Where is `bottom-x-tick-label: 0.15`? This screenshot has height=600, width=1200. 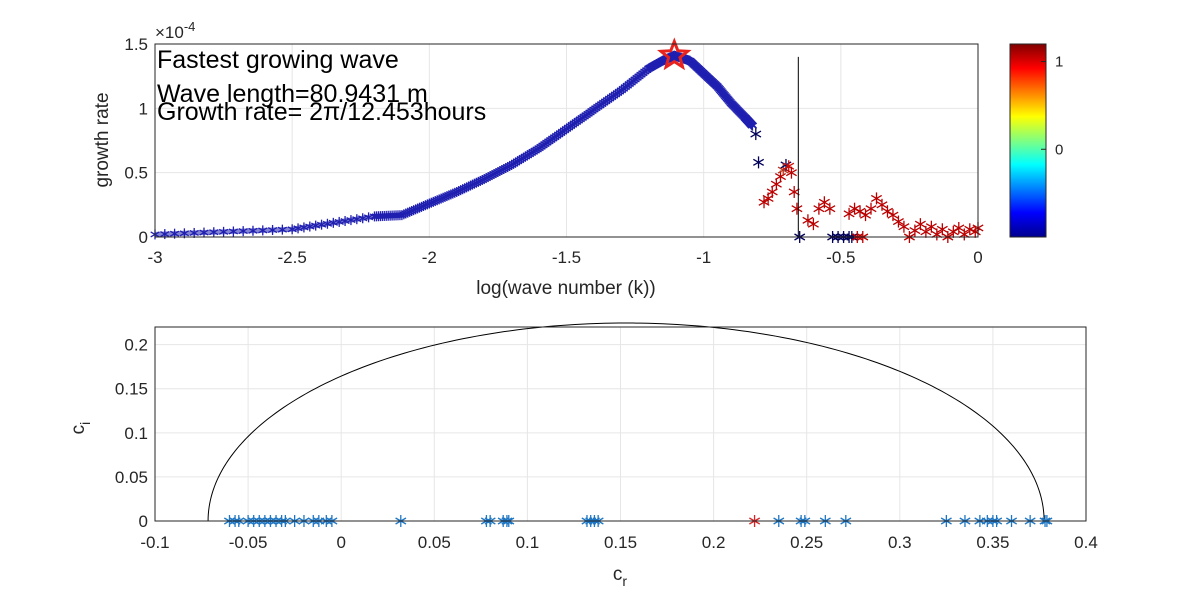
bottom-x-tick-label: 0.15 is located at coordinates (620, 542).